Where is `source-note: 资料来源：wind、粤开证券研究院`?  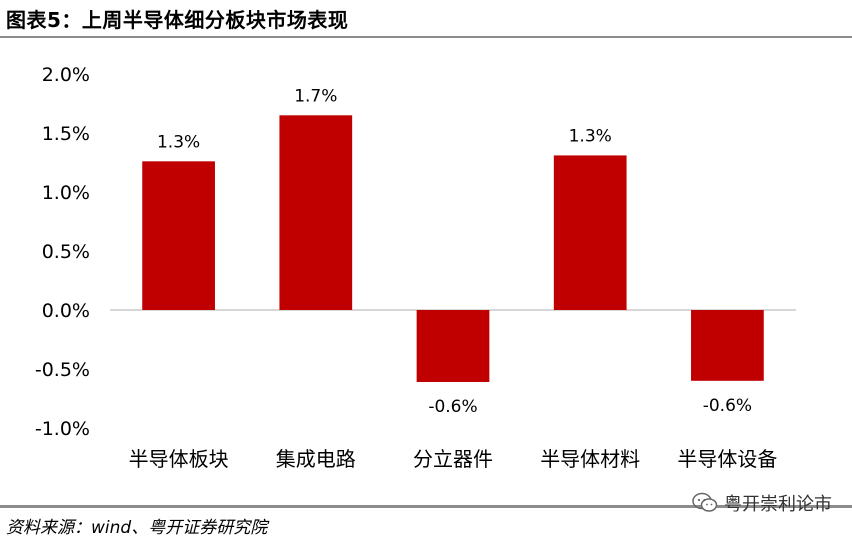 source-note: 资料来源：wind、粤开证券研究院 is located at coordinates (137, 528).